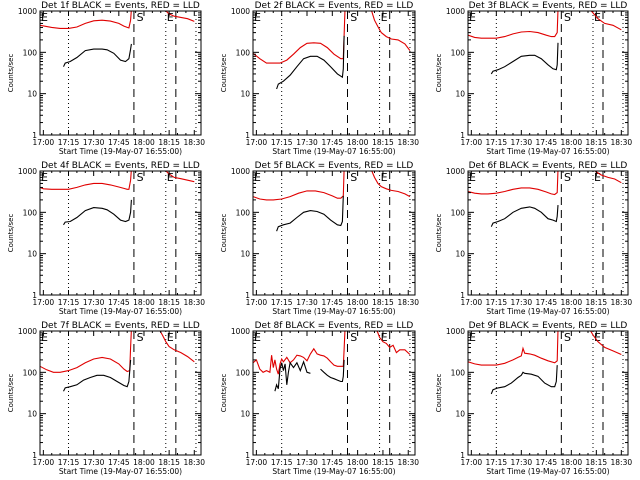 The image size is (640, 480). What do you see at coordinates (334, 6) in the screenshot?
I see `panel-title: Det 2f BLACK = Events, RED = LLD` at bounding box center [334, 6].